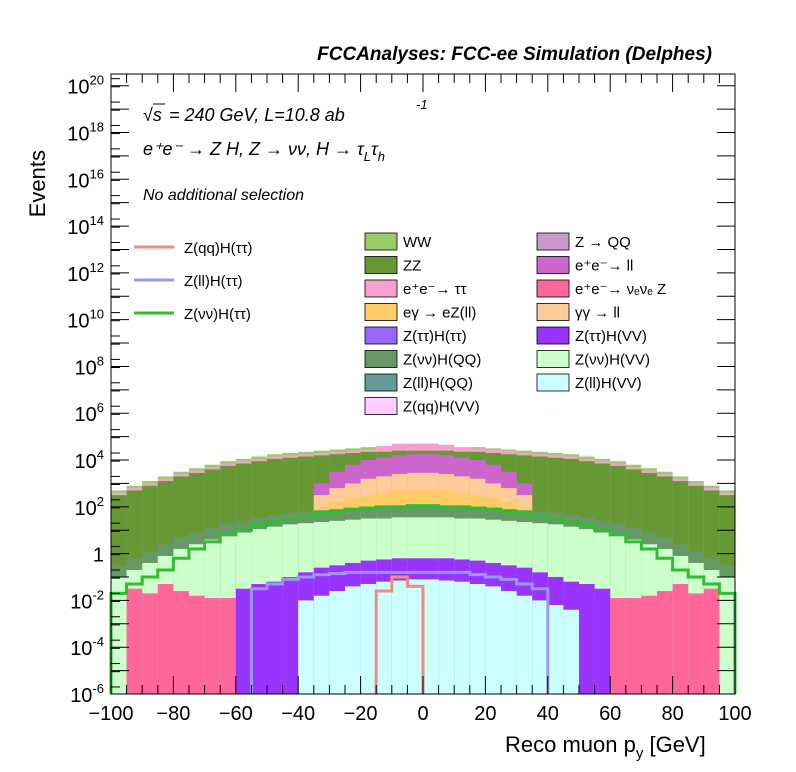  I want to click on y-axis-label: Events, so click(37, 183).